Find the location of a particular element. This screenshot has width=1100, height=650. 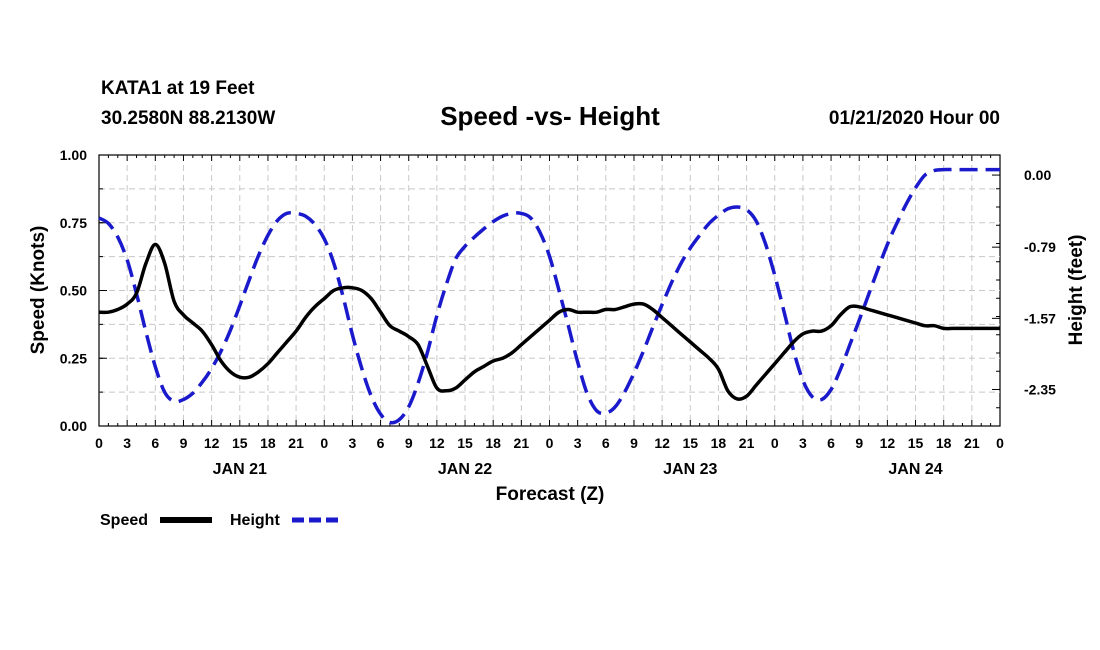

coordinates-label: 30.2580N 88.2130W is located at coordinates (188, 118).